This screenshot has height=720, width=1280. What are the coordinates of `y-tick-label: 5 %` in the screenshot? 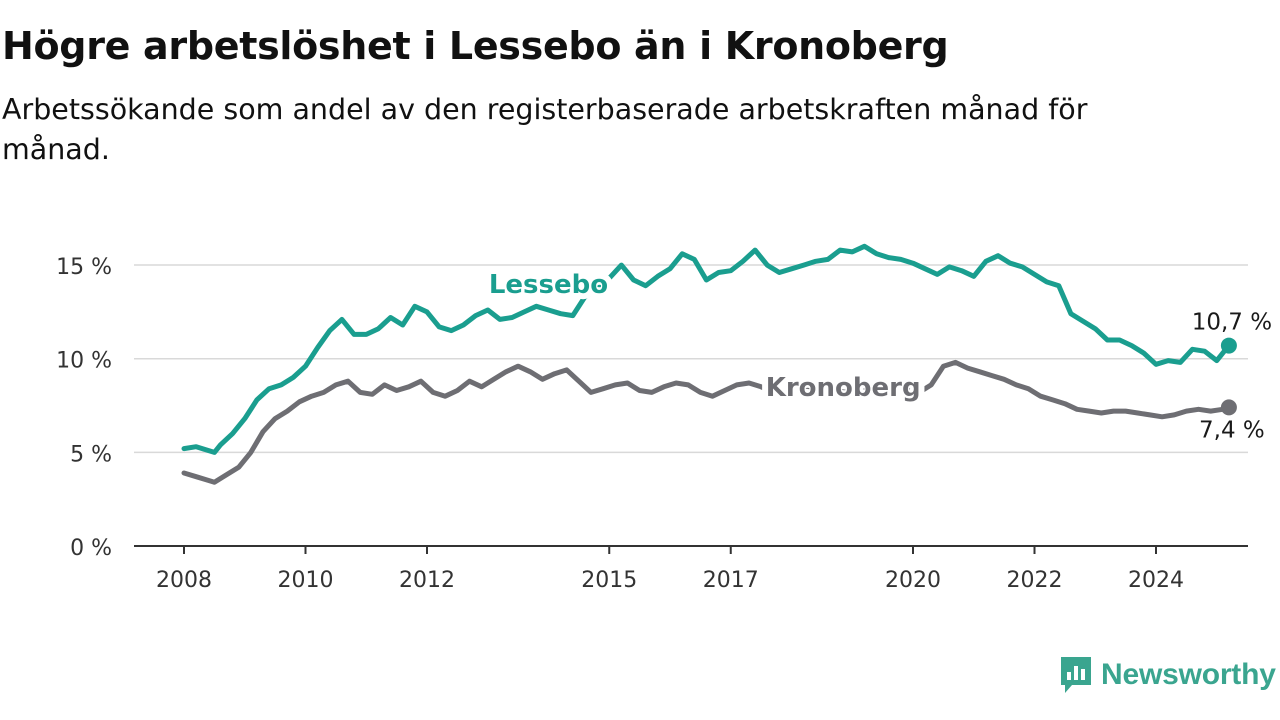 It's located at (91, 454).